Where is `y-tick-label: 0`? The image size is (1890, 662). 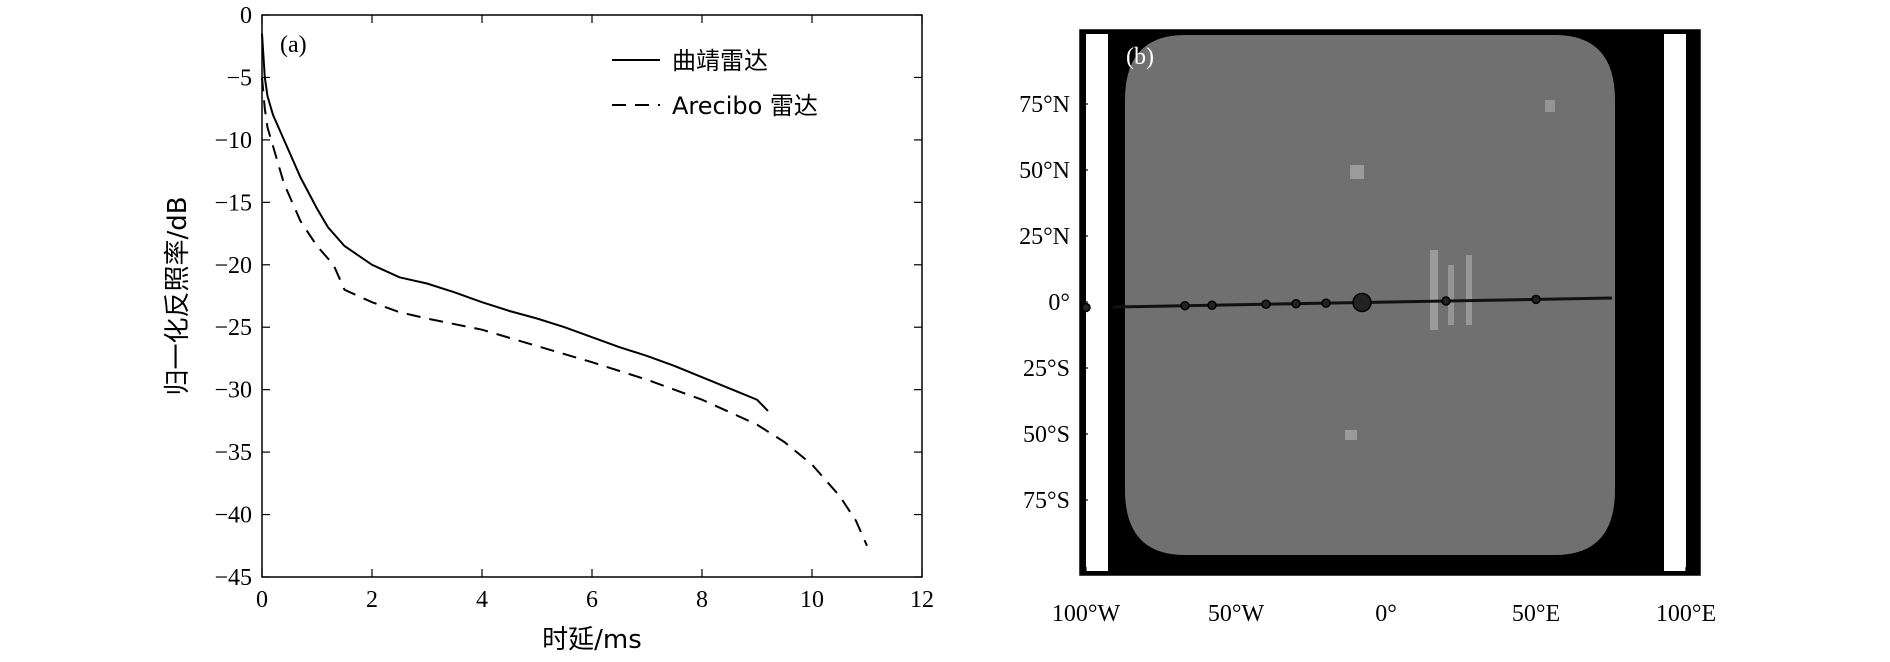
y-tick-label: 0 is located at coordinates (246, 16).